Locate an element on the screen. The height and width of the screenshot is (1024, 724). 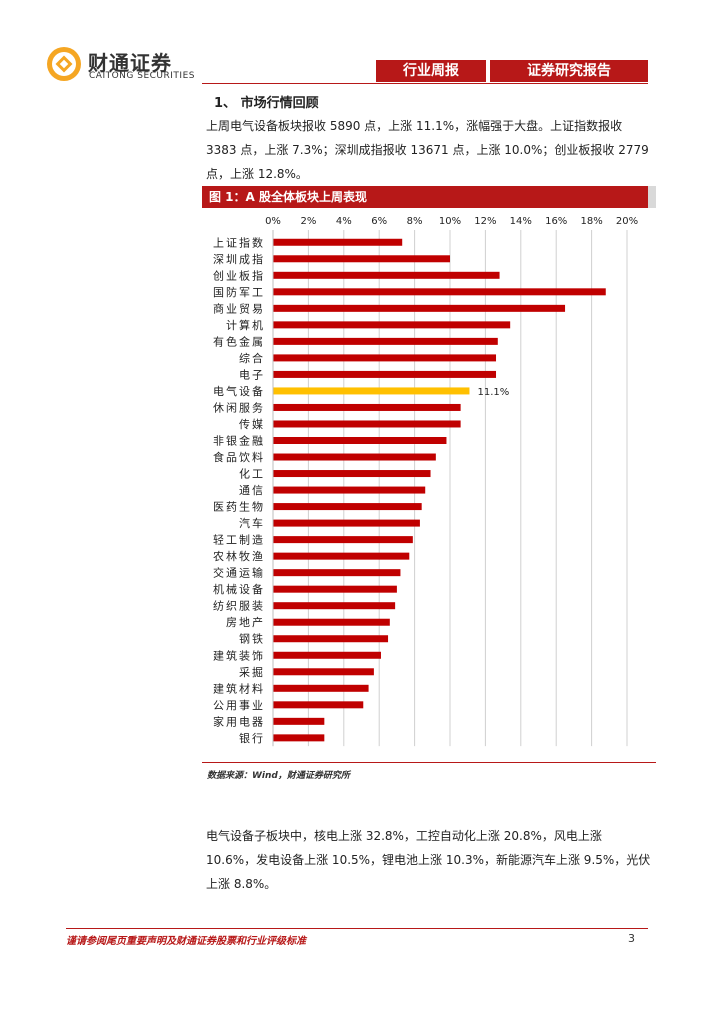
category-label: 汽车 is located at coordinates (252, 523).